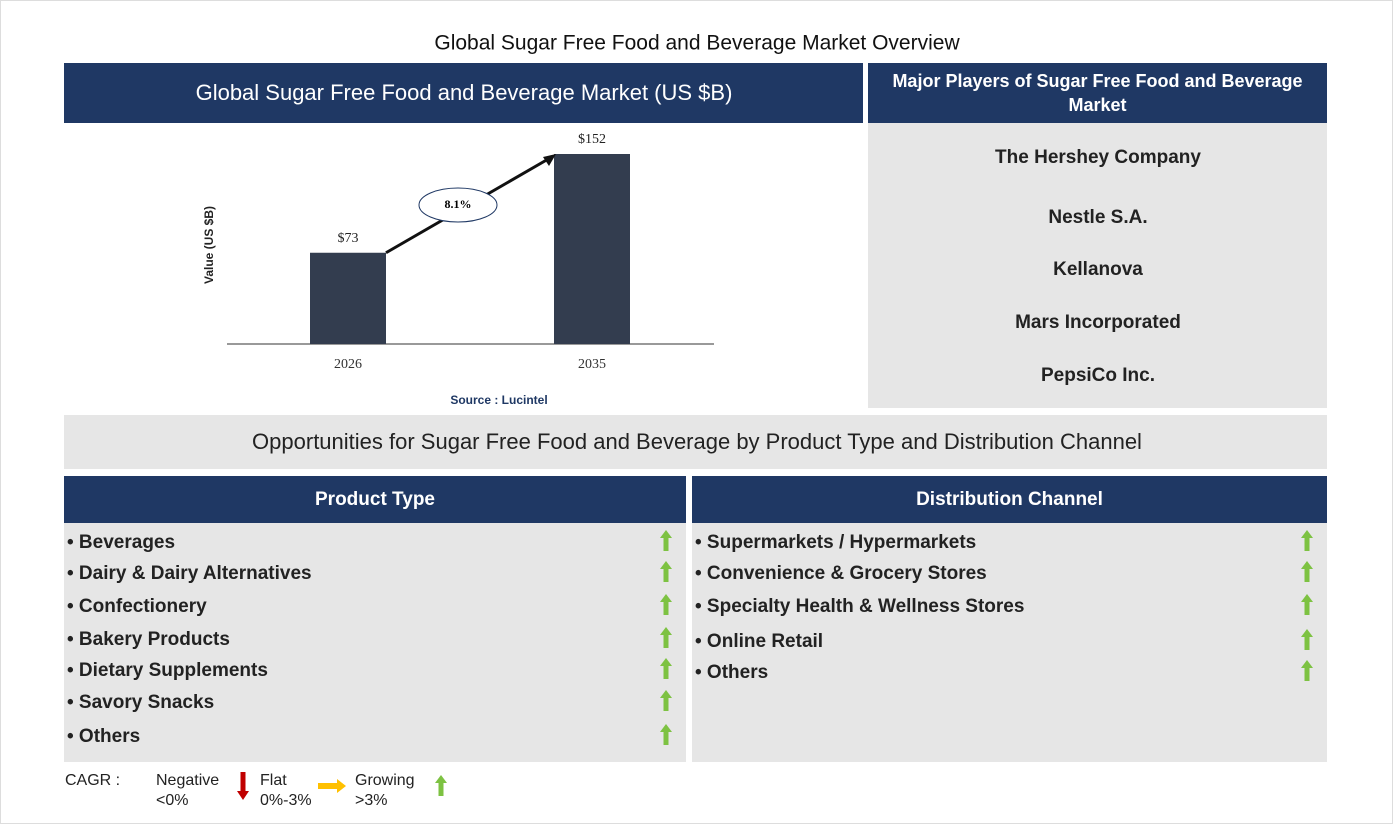 The image size is (1393, 824). I want to click on players-panel, so click(1097, 265).